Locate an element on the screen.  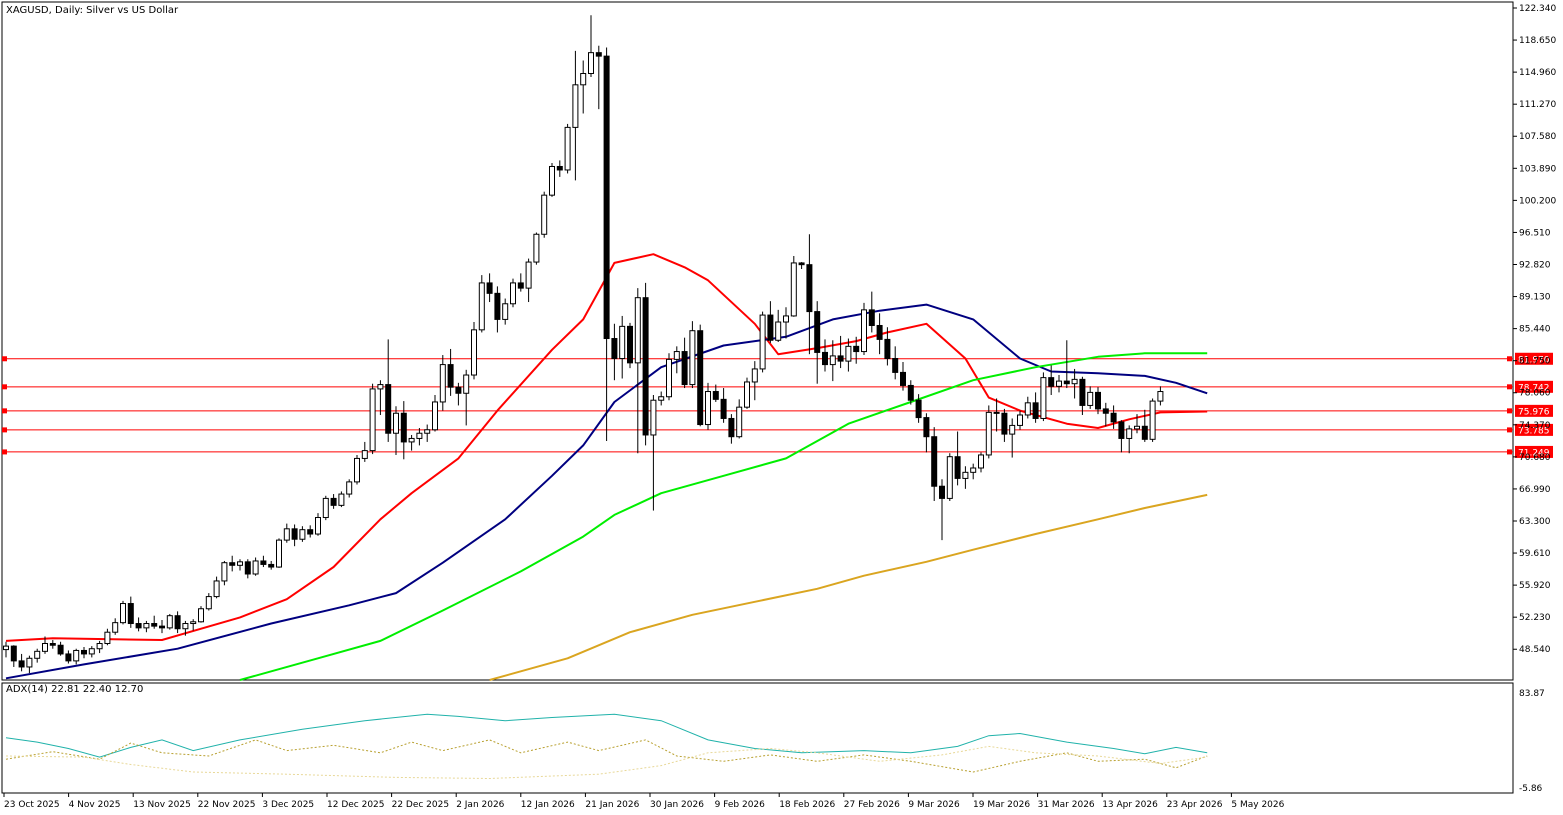
time-tick-label: 9 Feb 2026 is located at coordinates (740, 805).